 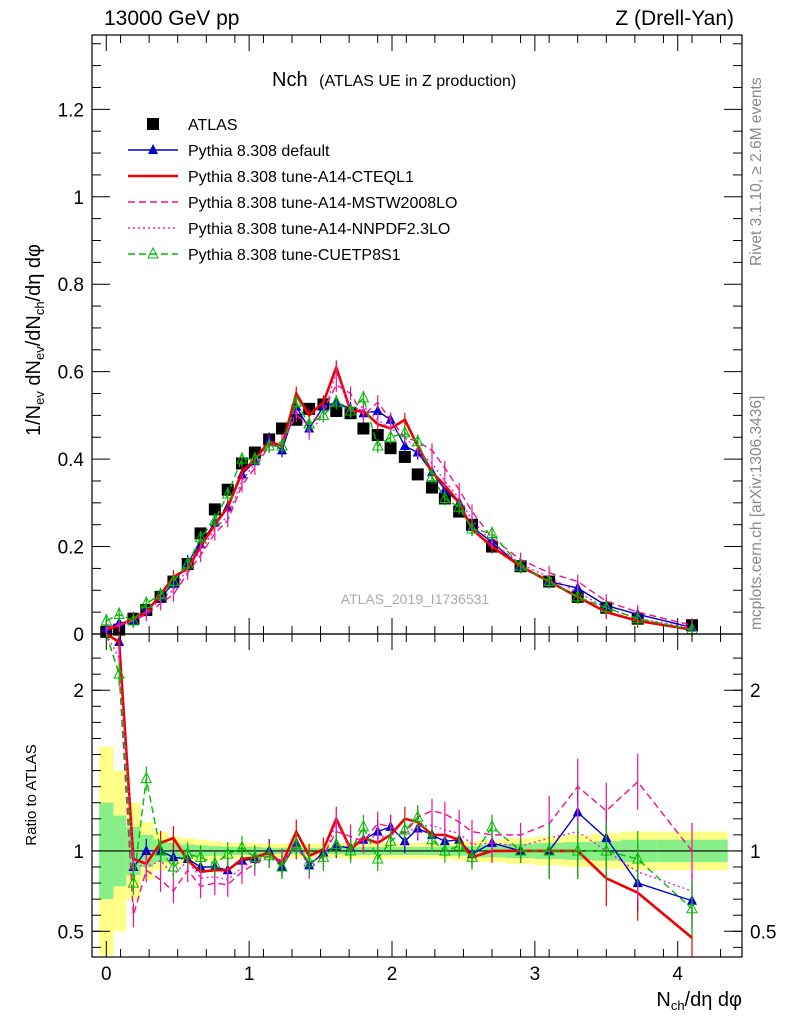 What do you see at coordinates (71, 460) in the screenshot?
I see `y-tick-label: 0.4` at bounding box center [71, 460].